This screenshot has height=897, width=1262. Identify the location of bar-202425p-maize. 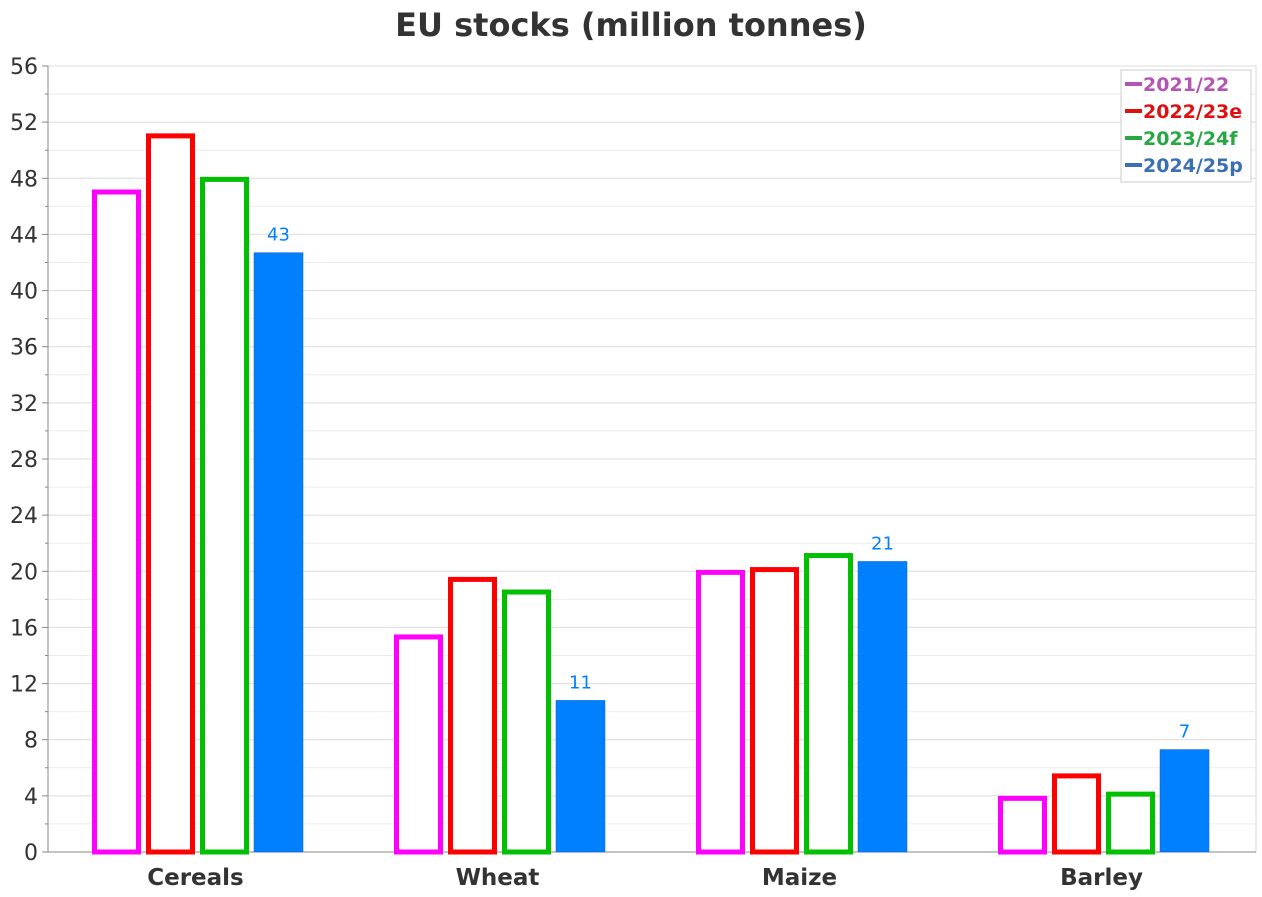
(882, 707).